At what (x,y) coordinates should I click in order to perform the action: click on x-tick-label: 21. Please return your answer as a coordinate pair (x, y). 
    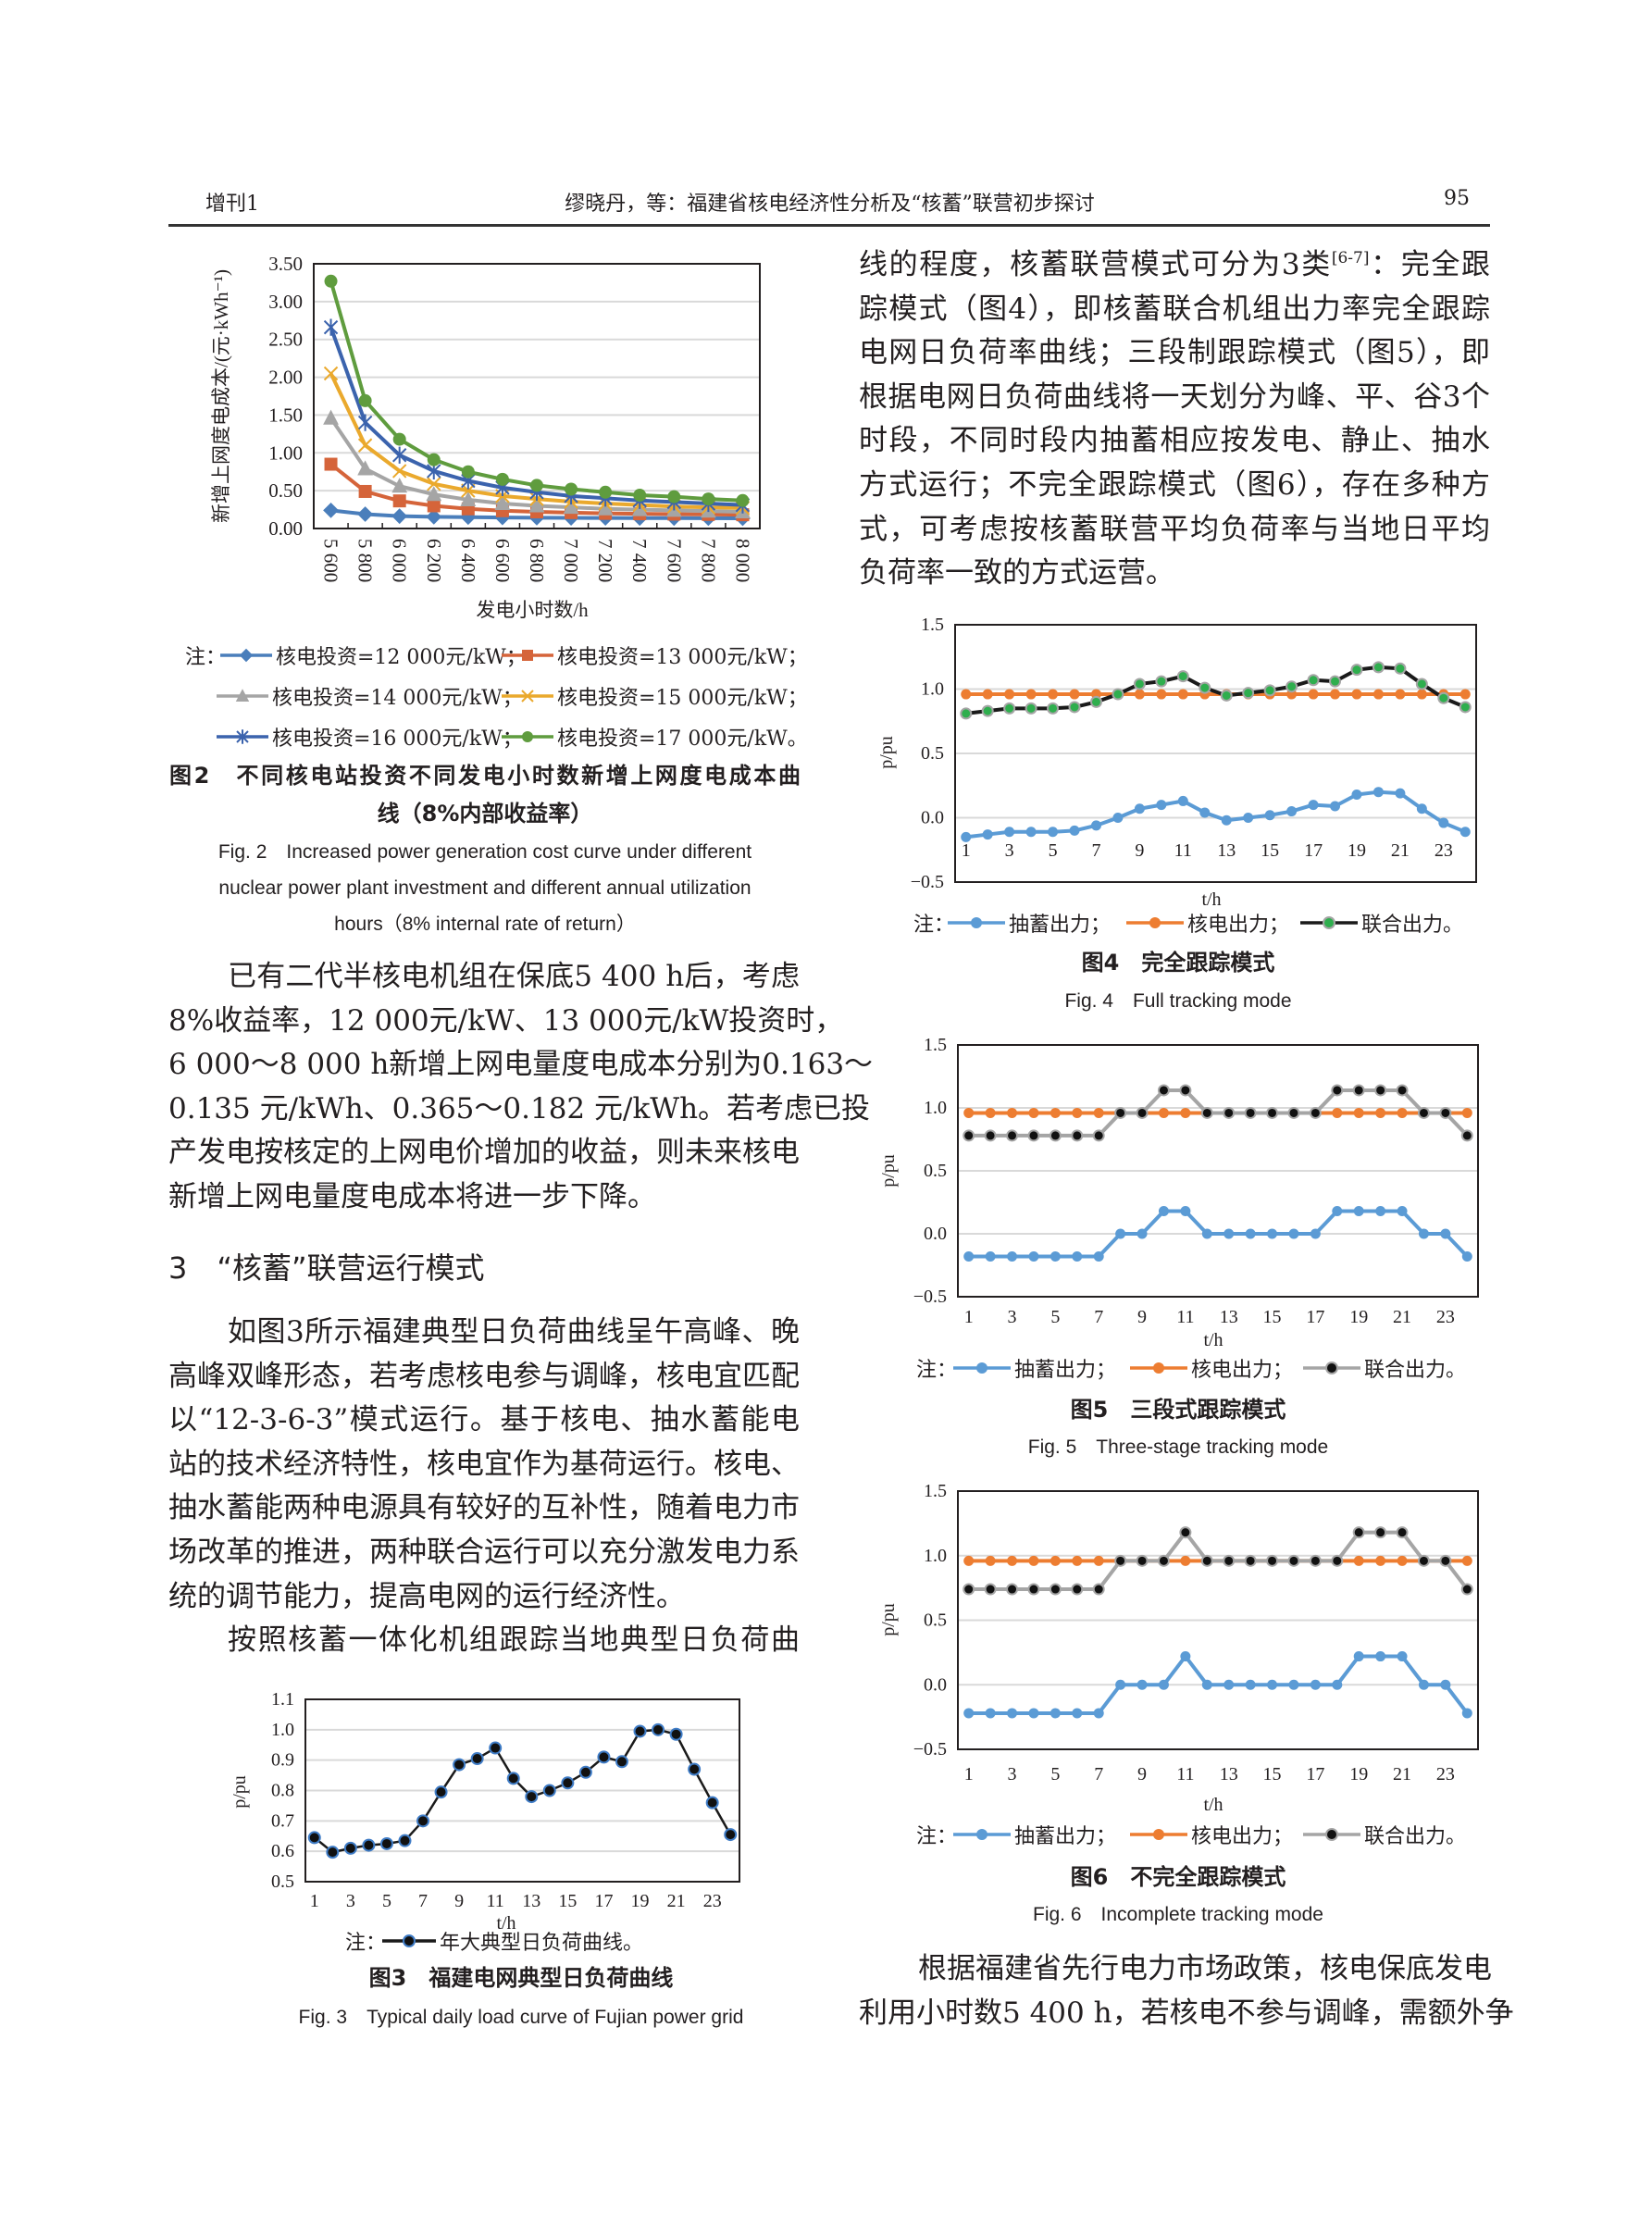
    Looking at the image, I should click on (676, 1901).